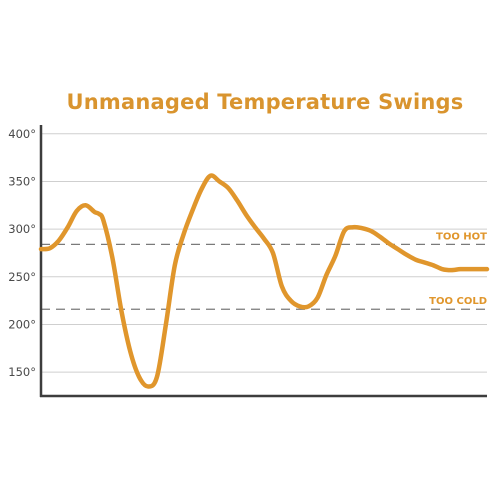 Image resolution: width=500 pixels, height=500 pixels. What do you see at coordinates (22, 253) in the screenshot?
I see `y-tick-labels: 150° 200° 250° 300° 350° 400°` at bounding box center [22, 253].